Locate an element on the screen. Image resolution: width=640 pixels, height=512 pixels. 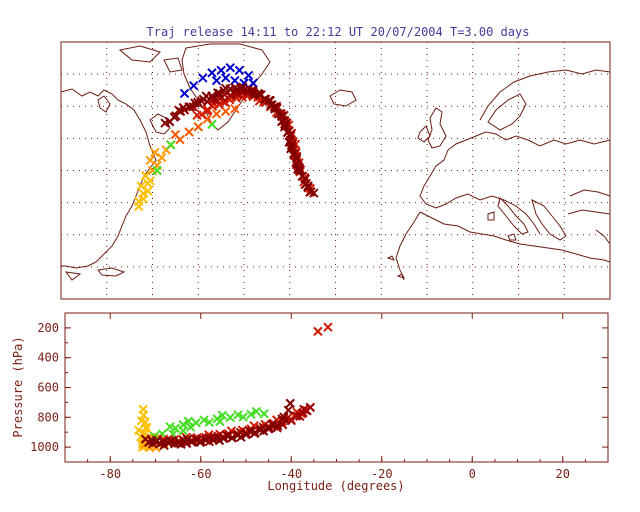
y-axis-label: Pressure (hPa) is located at coordinates (18, 386).